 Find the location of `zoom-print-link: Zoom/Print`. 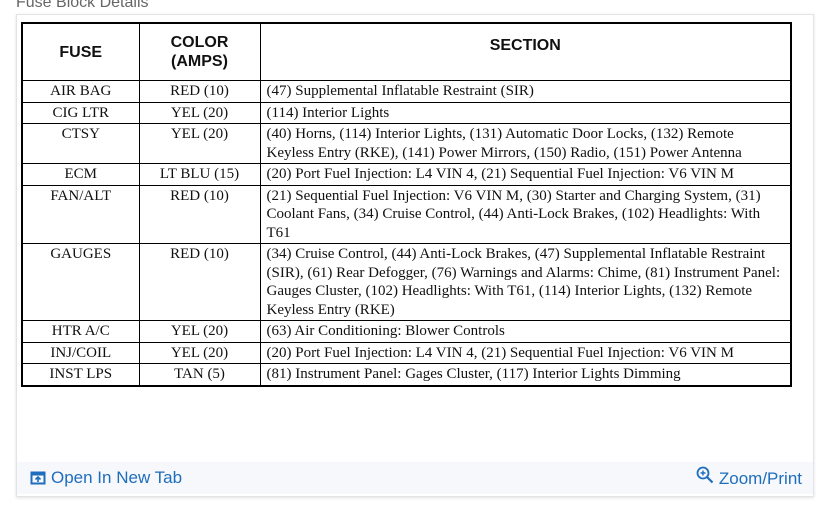

zoom-print-link: Zoom/Print is located at coordinates (749, 476).